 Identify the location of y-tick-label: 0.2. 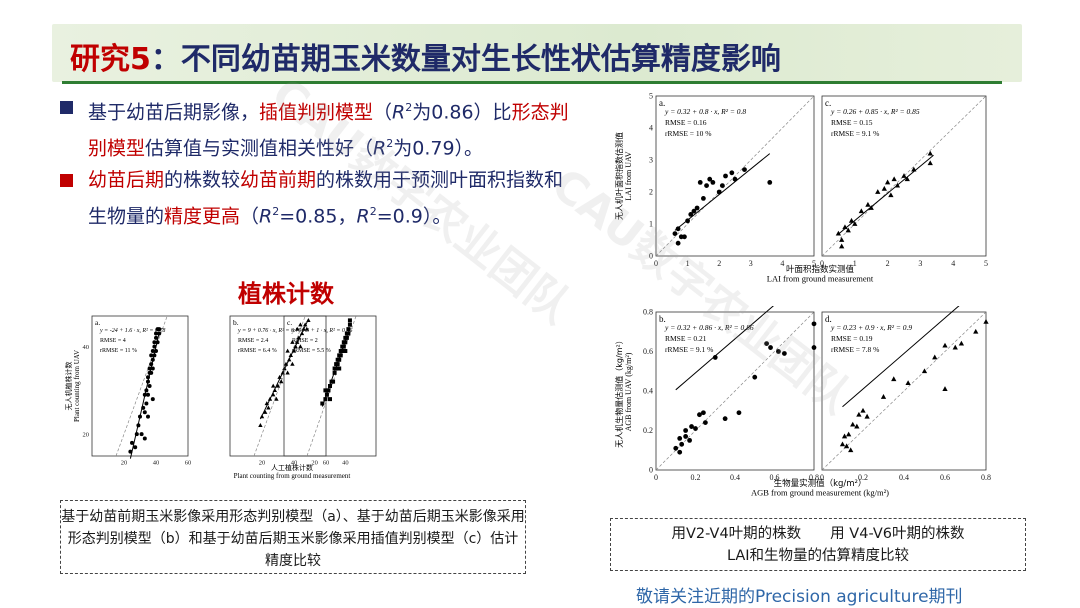
(648, 430).